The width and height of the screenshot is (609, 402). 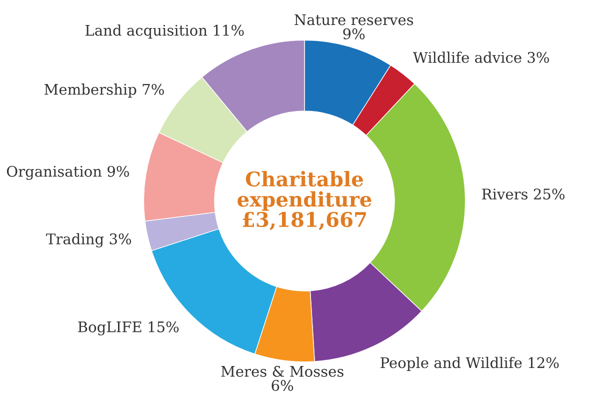 What do you see at coordinates (480, 57) in the screenshot?
I see `slice-label: Wildlife advice 3%` at bounding box center [480, 57].